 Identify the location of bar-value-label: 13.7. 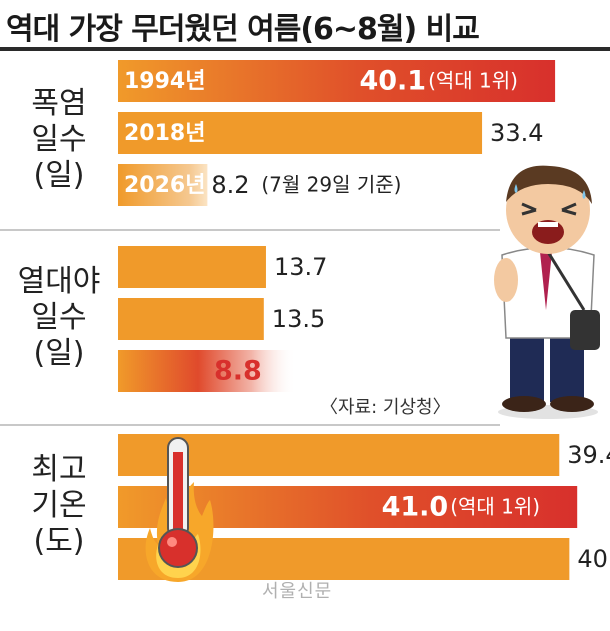
(300, 267).